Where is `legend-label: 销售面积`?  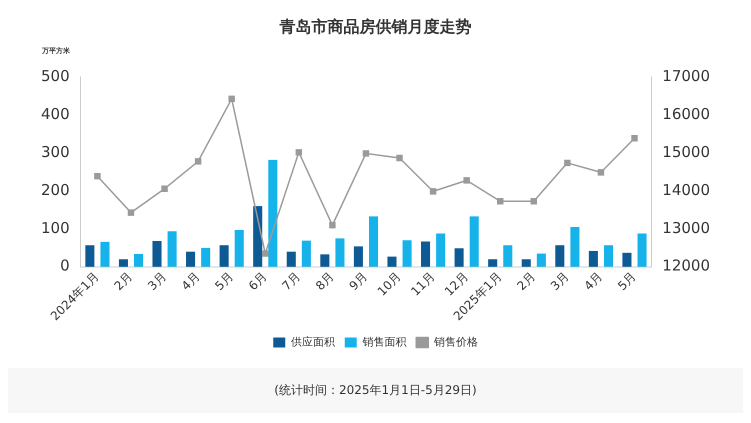
legend-label: 销售面积 is located at coordinates (383, 341).